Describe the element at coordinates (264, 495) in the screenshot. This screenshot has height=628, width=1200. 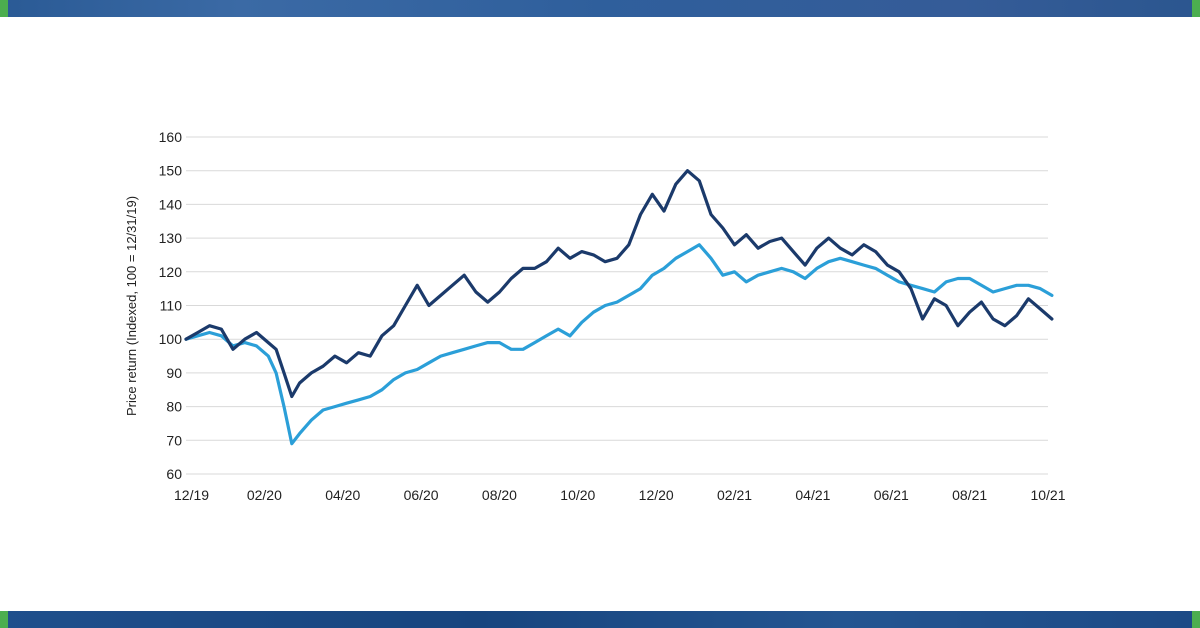
I see `x-tick-label: 02/20` at that location.